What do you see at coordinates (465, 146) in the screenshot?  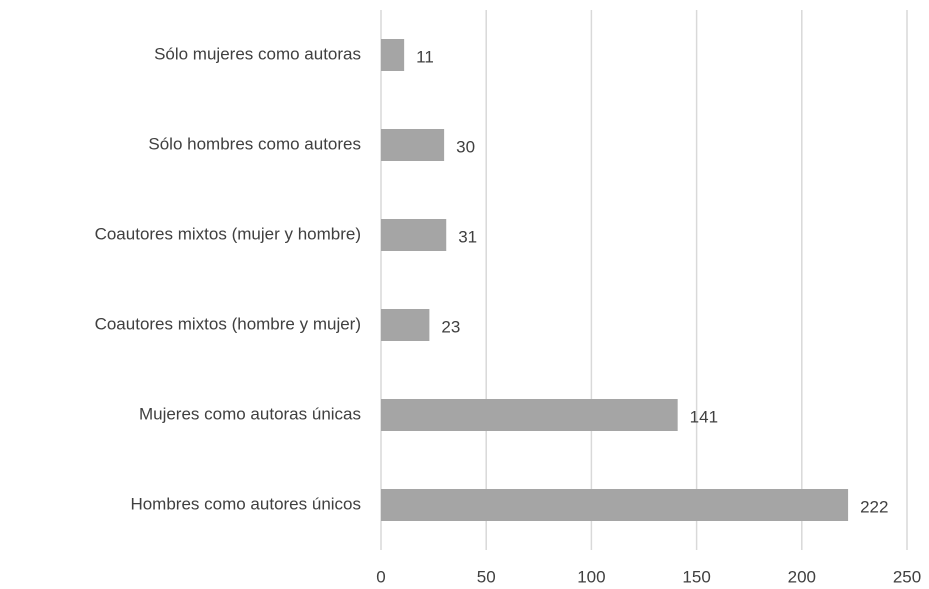 I see `data-label: 30` at bounding box center [465, 146].